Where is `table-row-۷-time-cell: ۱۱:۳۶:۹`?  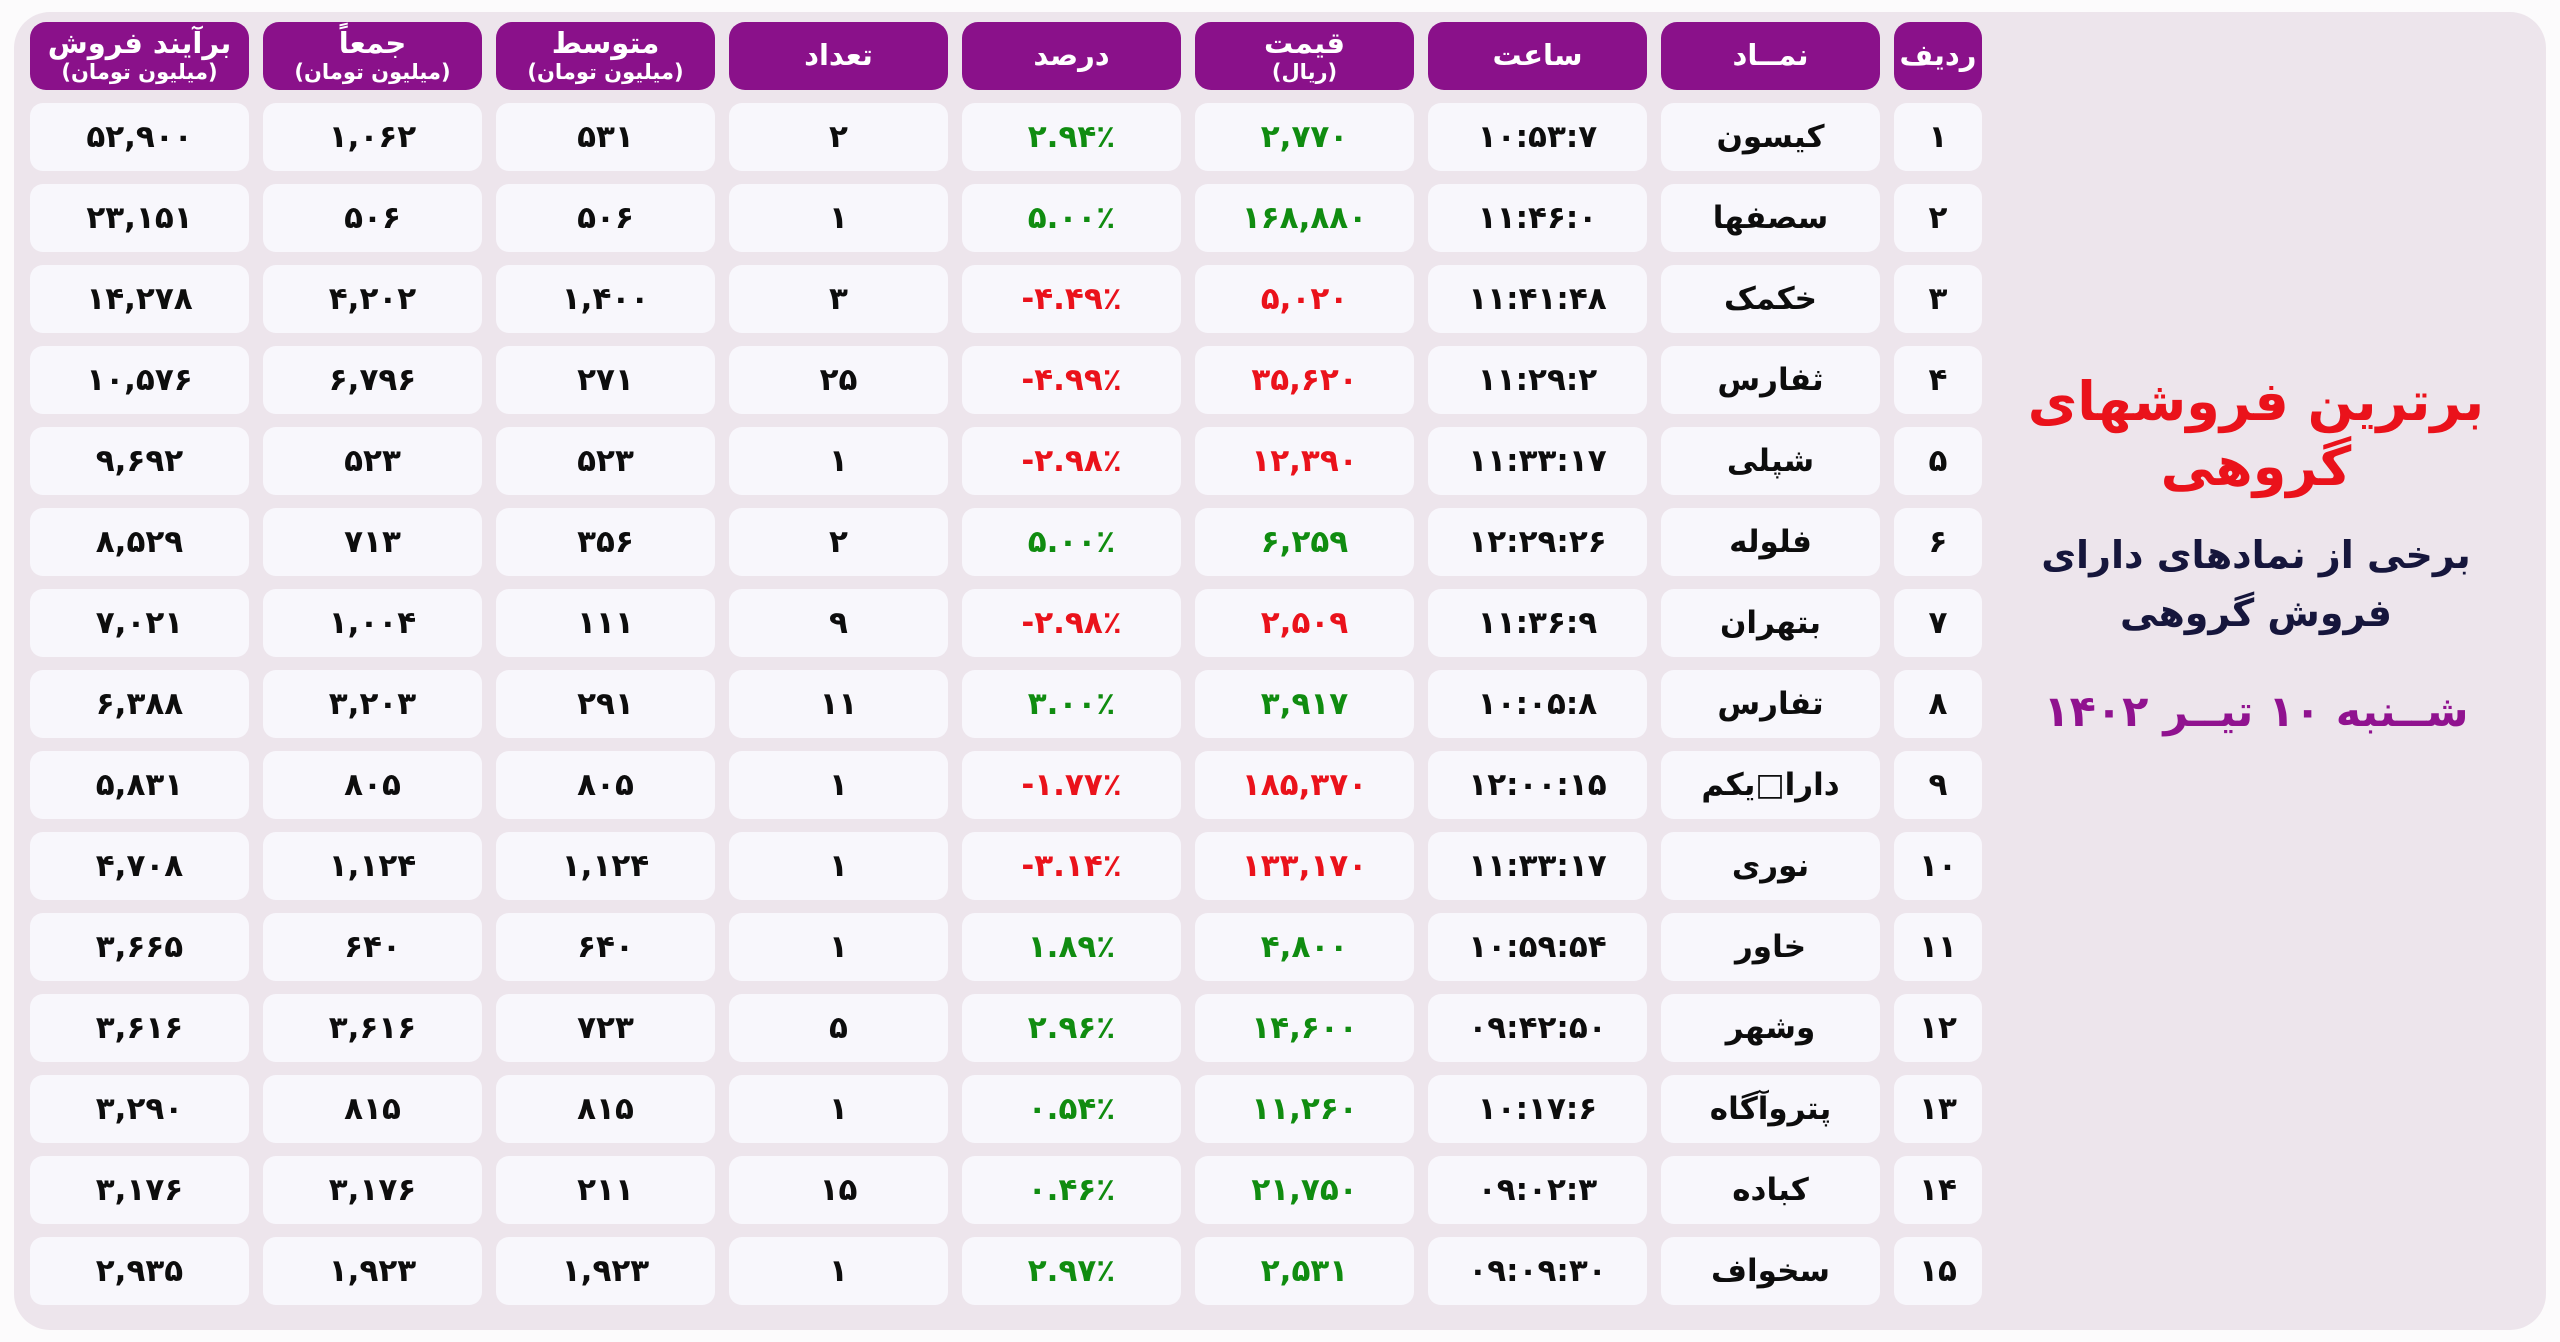 table-row-۷-time-cell: ۱۱:۳۶:۹ is located at coordinates (1537, 623).